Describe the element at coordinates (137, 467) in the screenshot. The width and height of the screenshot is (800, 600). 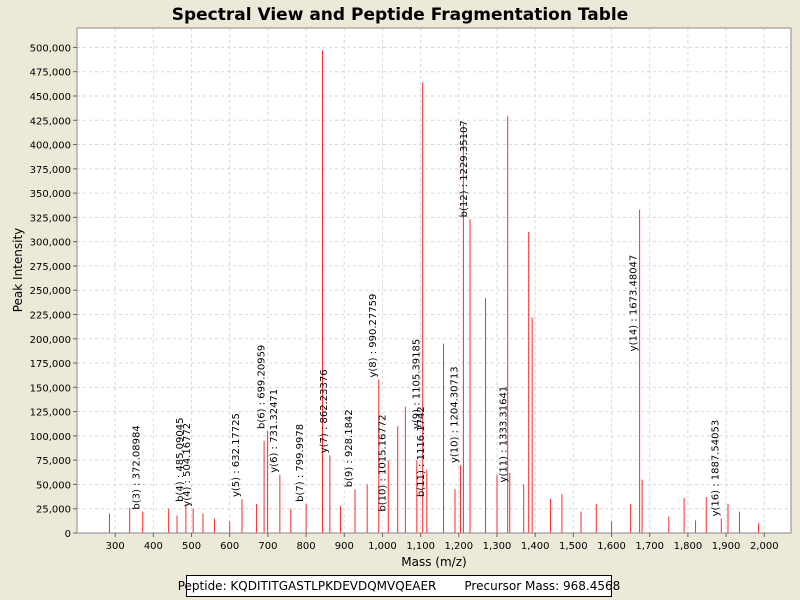
I see `fragment-annotation: b(3) : 372.08984` at that location.